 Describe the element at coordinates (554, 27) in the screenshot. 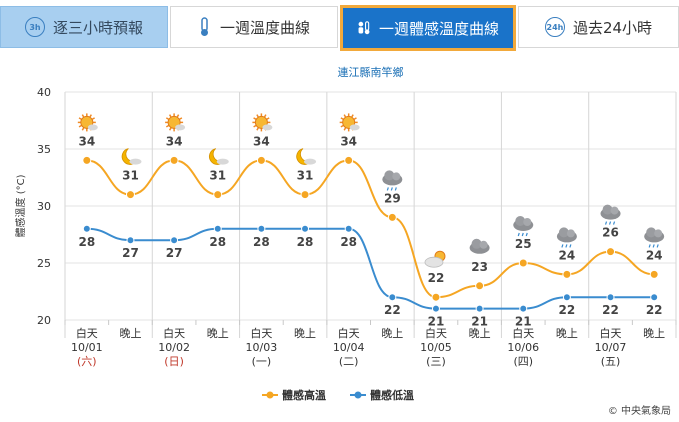

I see `24h-clock-icon: 24h` at that location.